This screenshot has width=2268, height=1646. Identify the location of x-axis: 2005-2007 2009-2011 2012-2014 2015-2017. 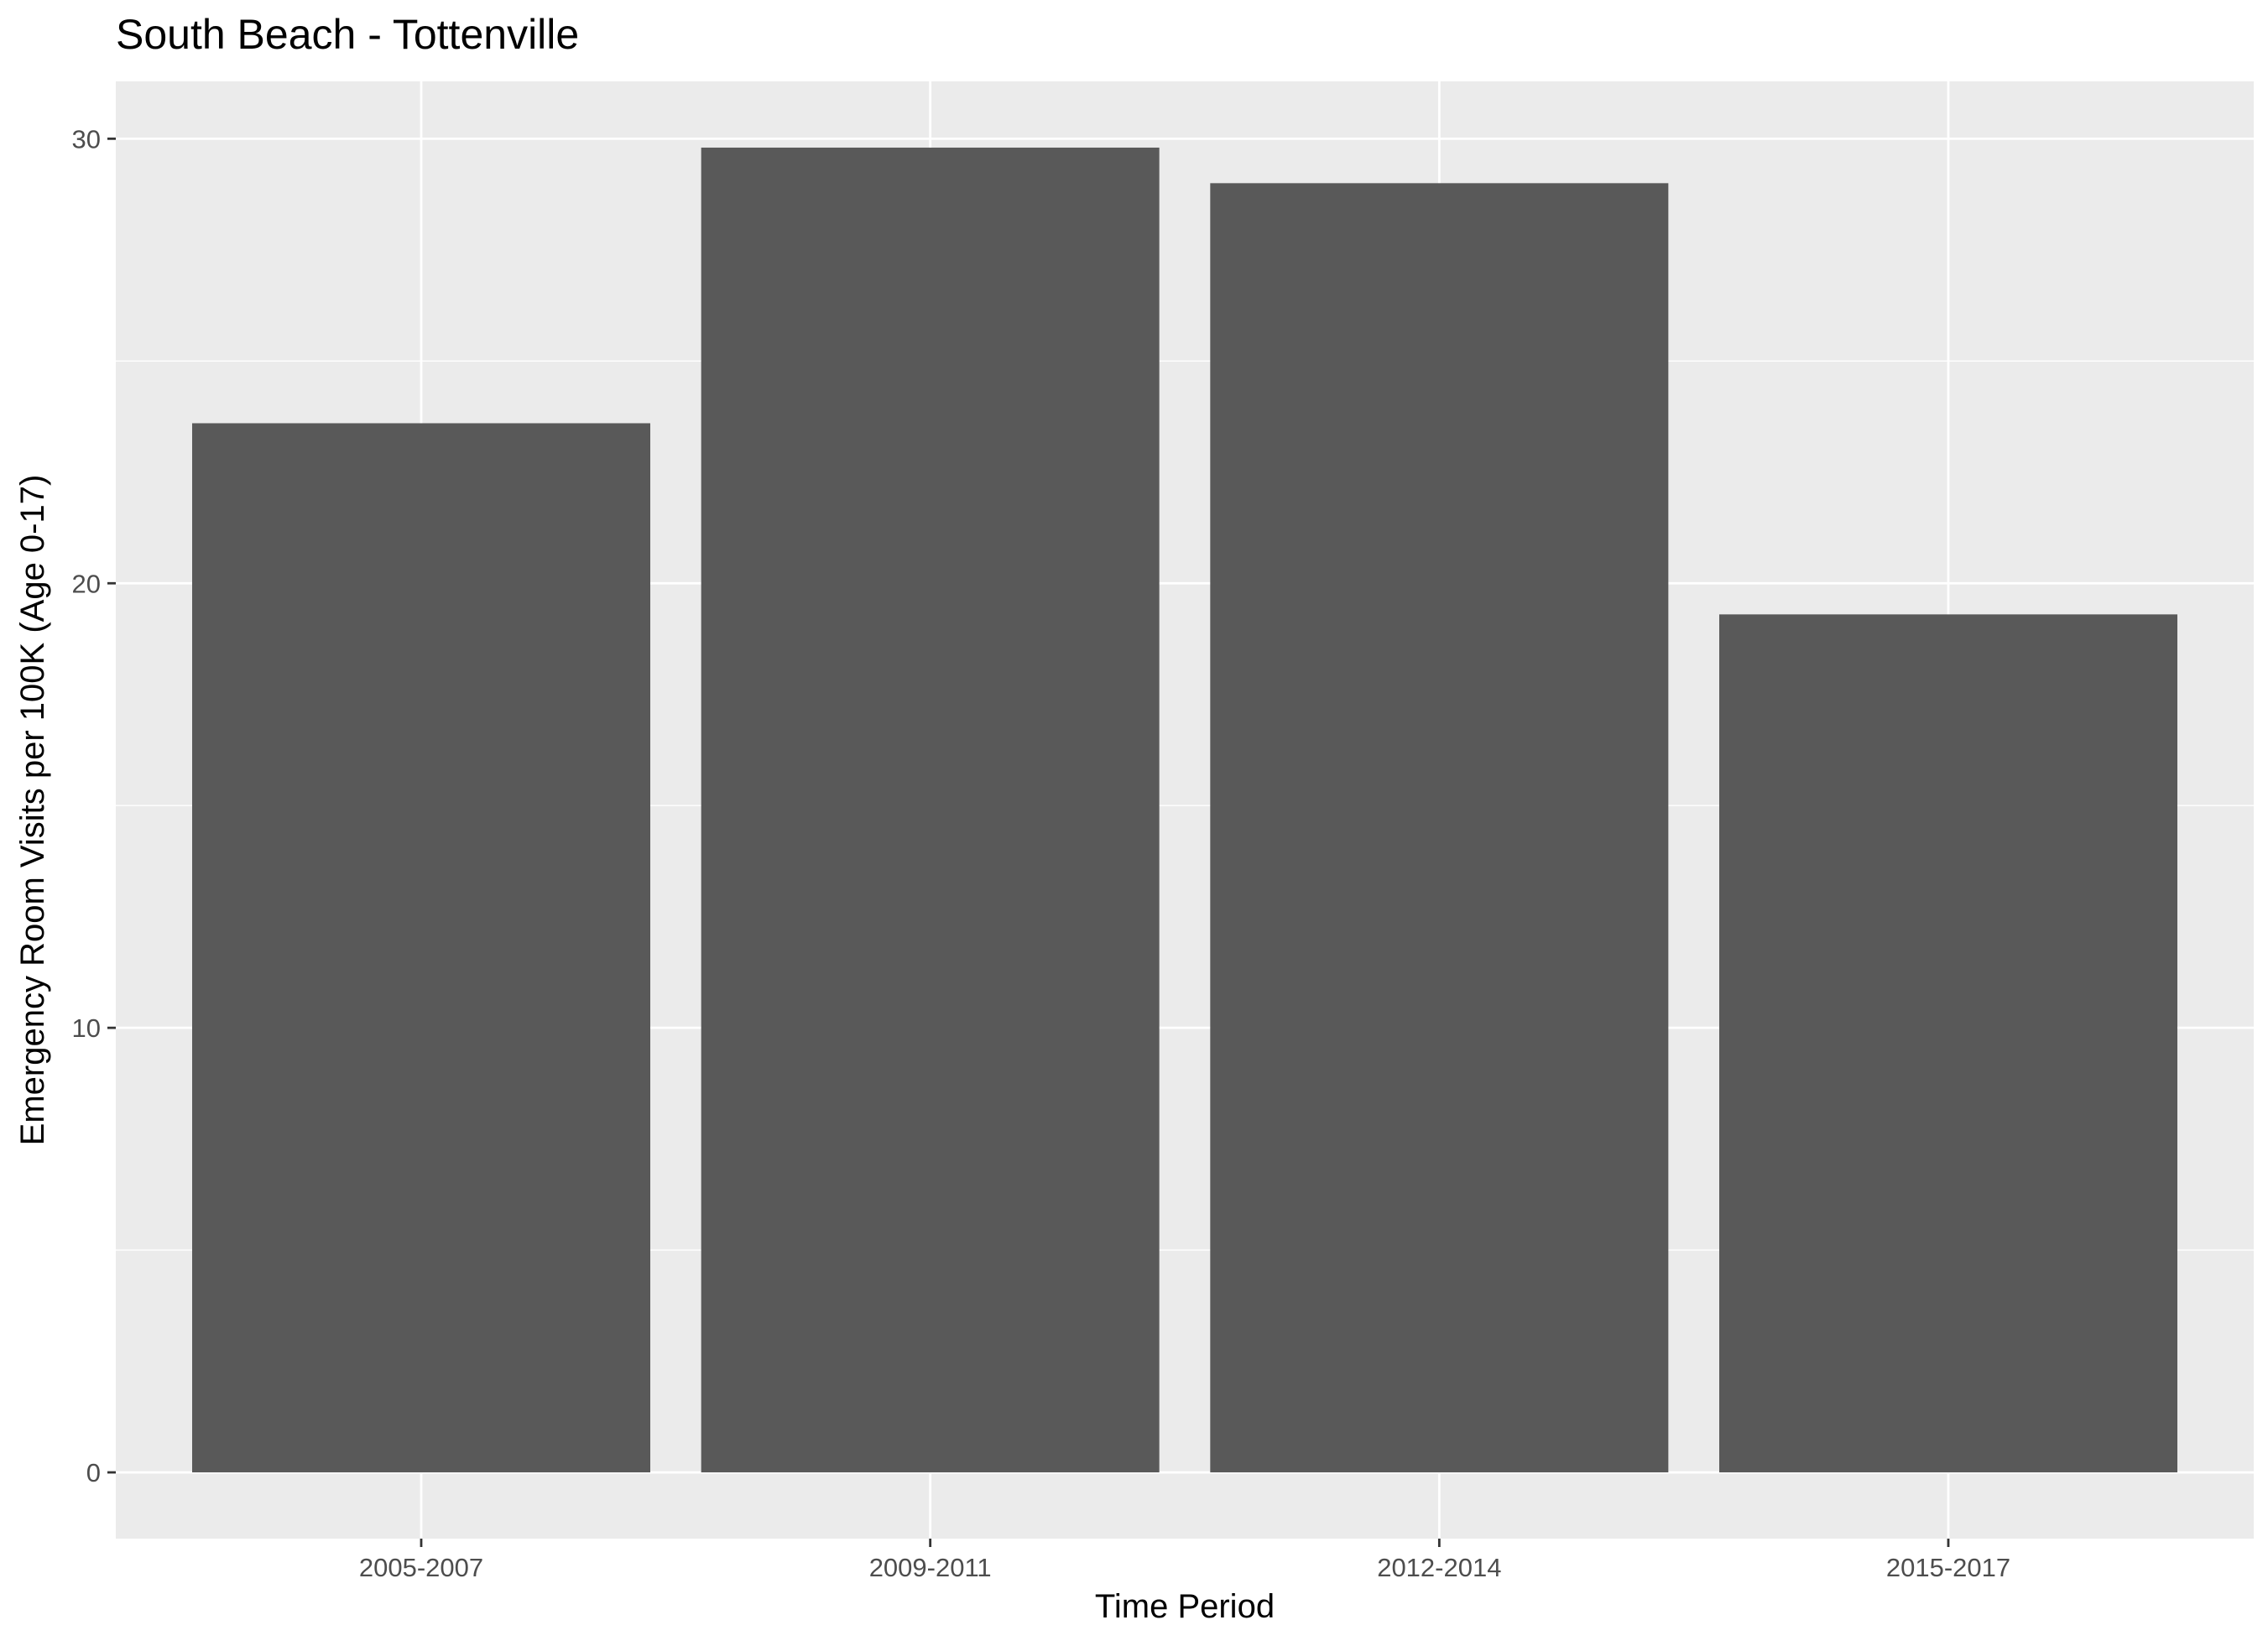
(1184, 1561).